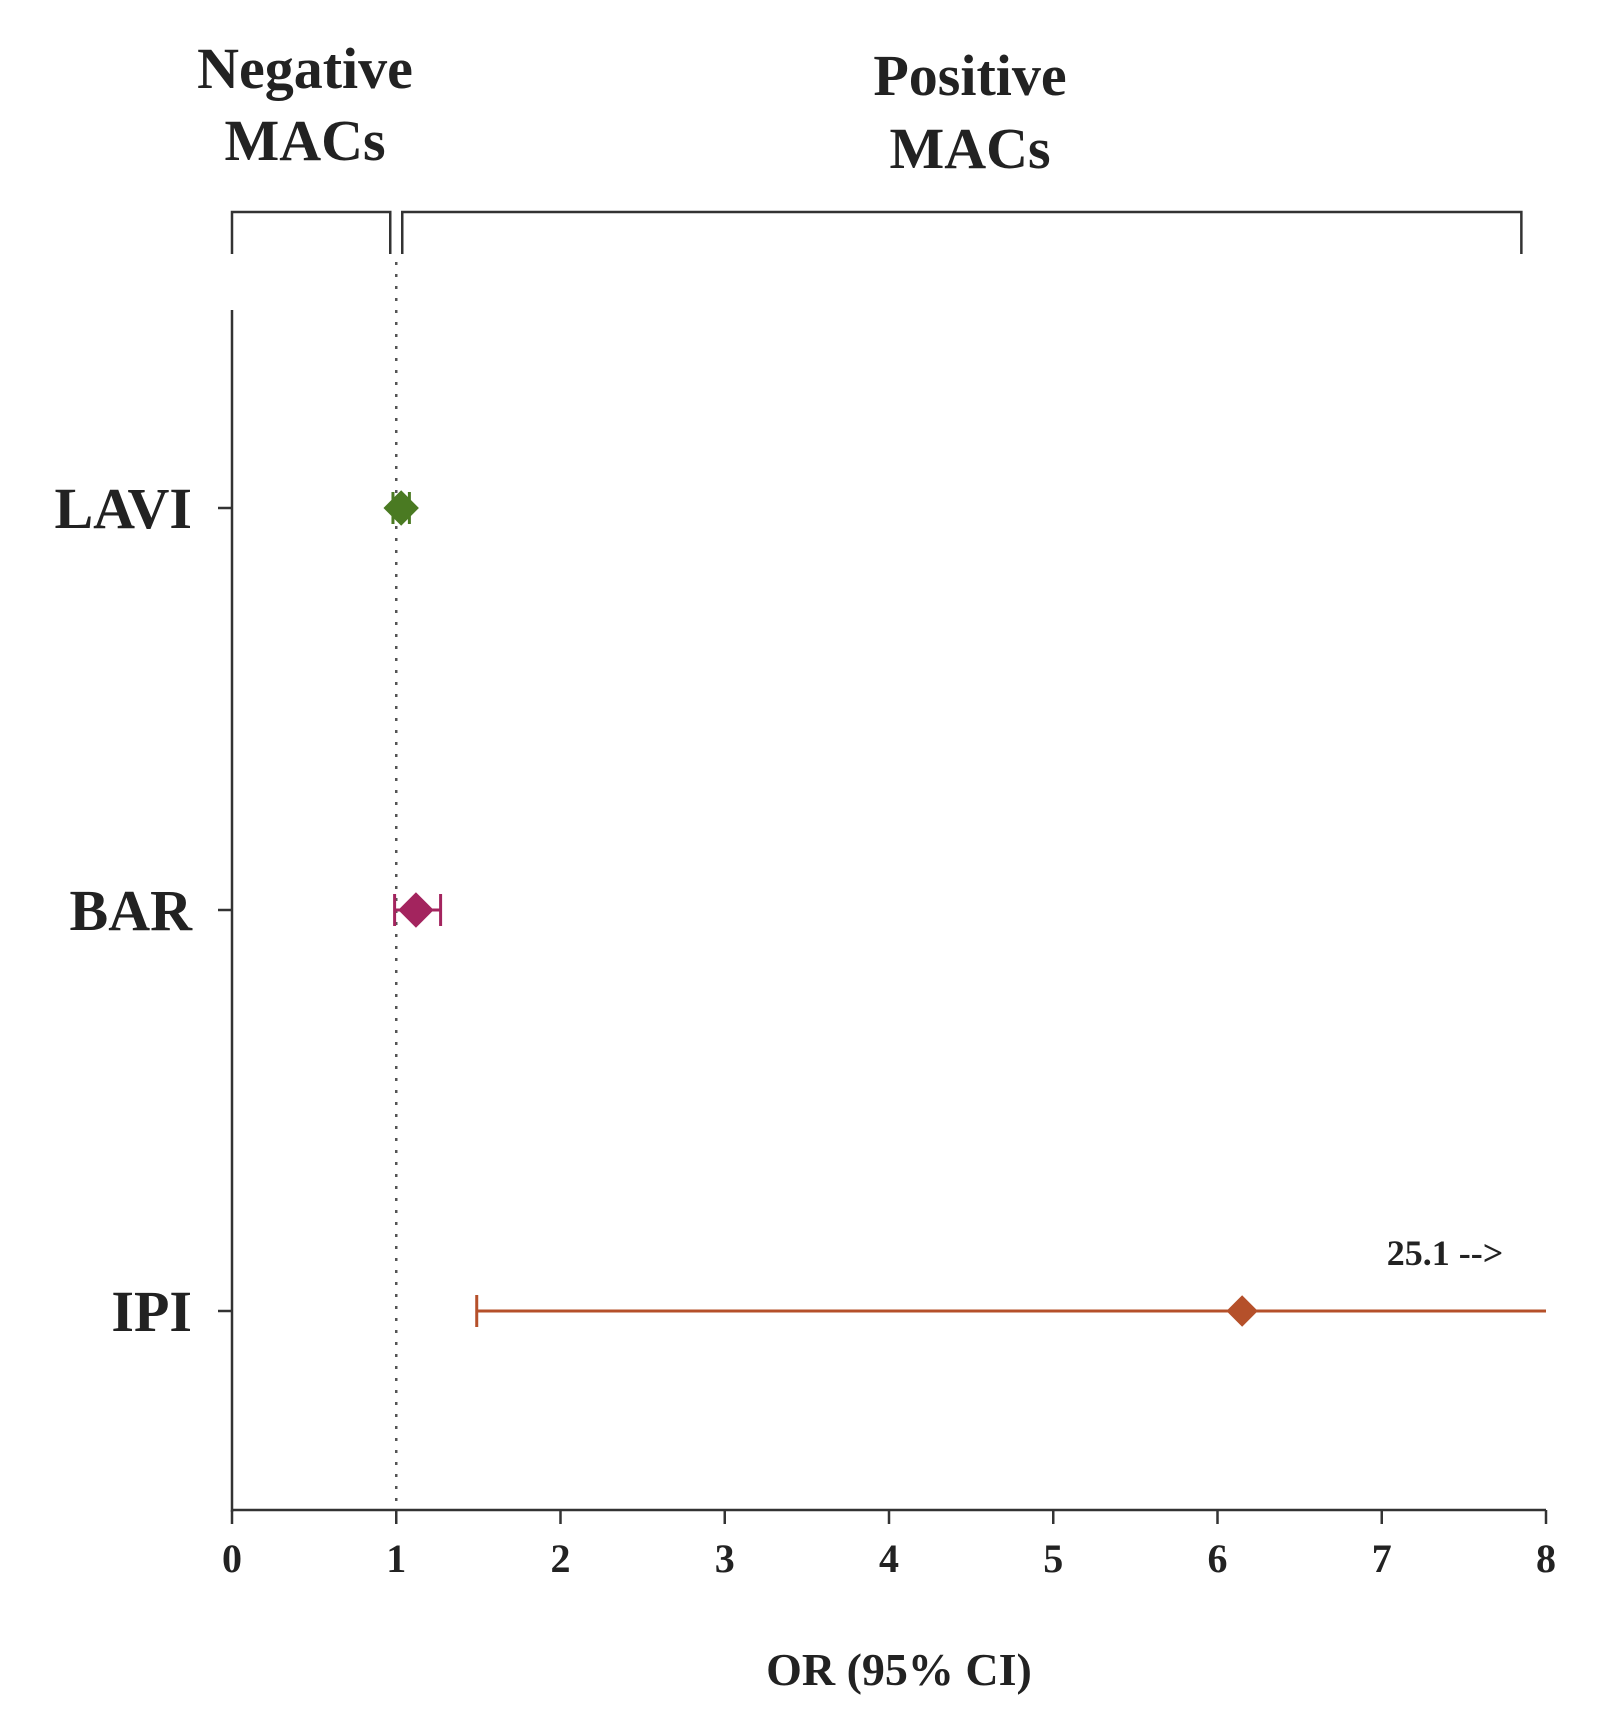 The image size is (1604, 1724). What do you see at coordinates (962, 232) in the screenshot?
I see `positive-bracket` at bounding box center [962, 232].